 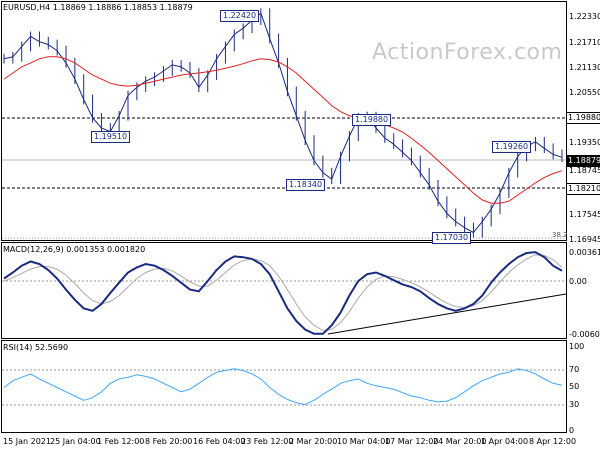 What do you see at coordinates (584, 42) in the screenshot?
I see `y-tick: 1.21710` at bounding box center [584, 42].